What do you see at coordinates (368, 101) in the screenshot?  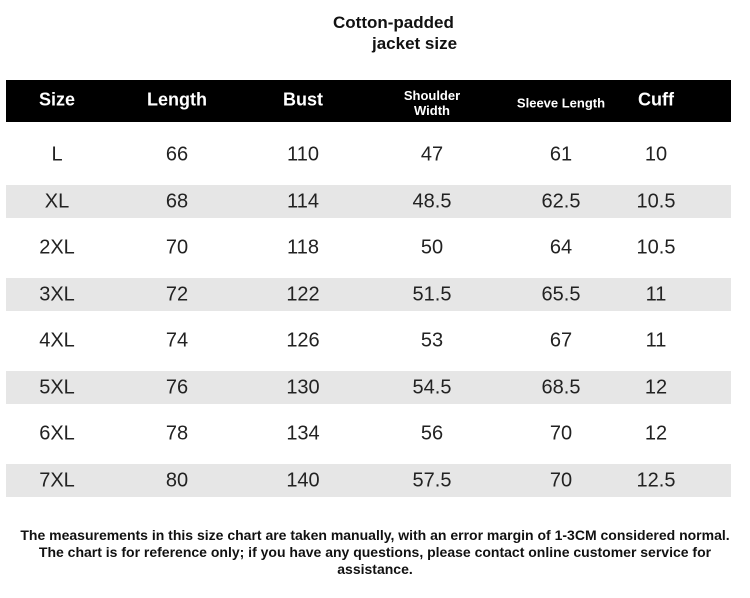 I see `header-bar` at bounding box center [368, 101].